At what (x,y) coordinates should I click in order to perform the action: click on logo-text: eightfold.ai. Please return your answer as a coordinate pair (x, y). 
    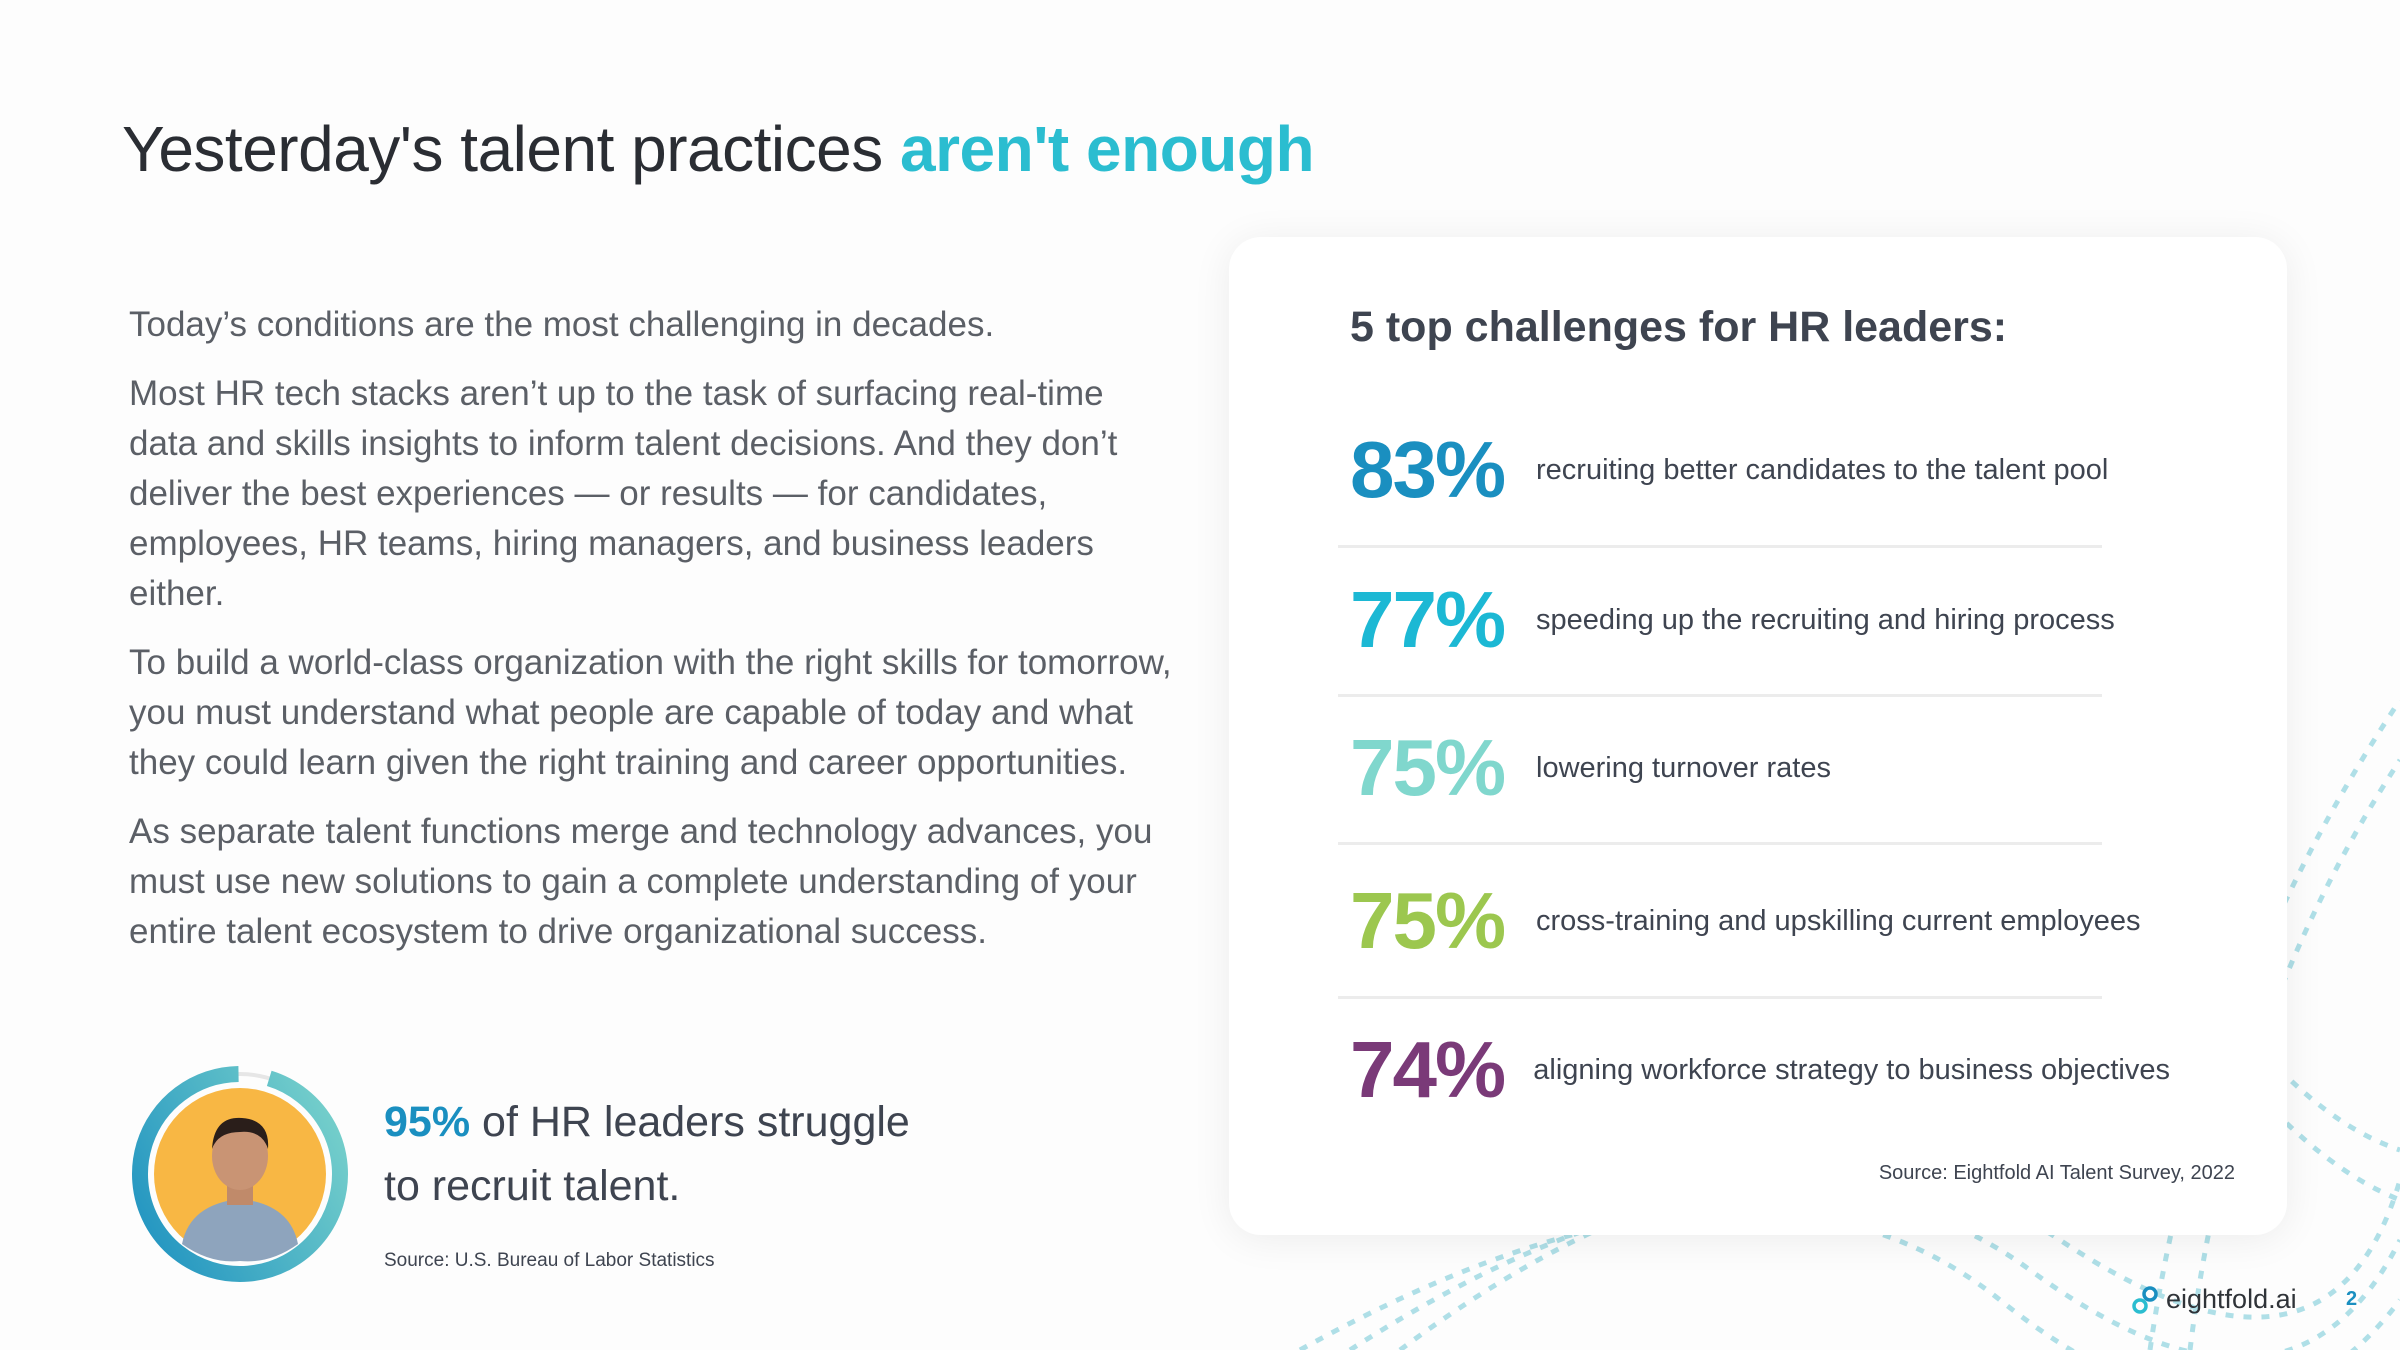
    Looking at the image, I should click on (2231, 1299).